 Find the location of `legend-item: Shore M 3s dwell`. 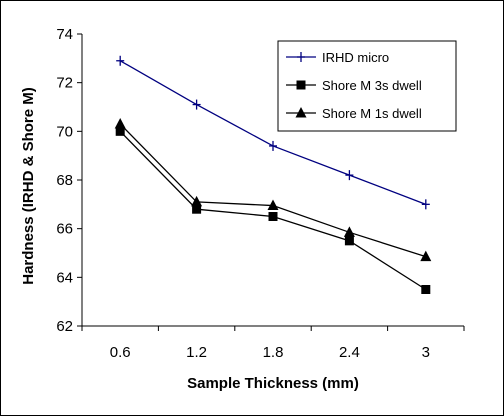

legend-item: Shore M 3s dwell is located at coordinates (354, 85).